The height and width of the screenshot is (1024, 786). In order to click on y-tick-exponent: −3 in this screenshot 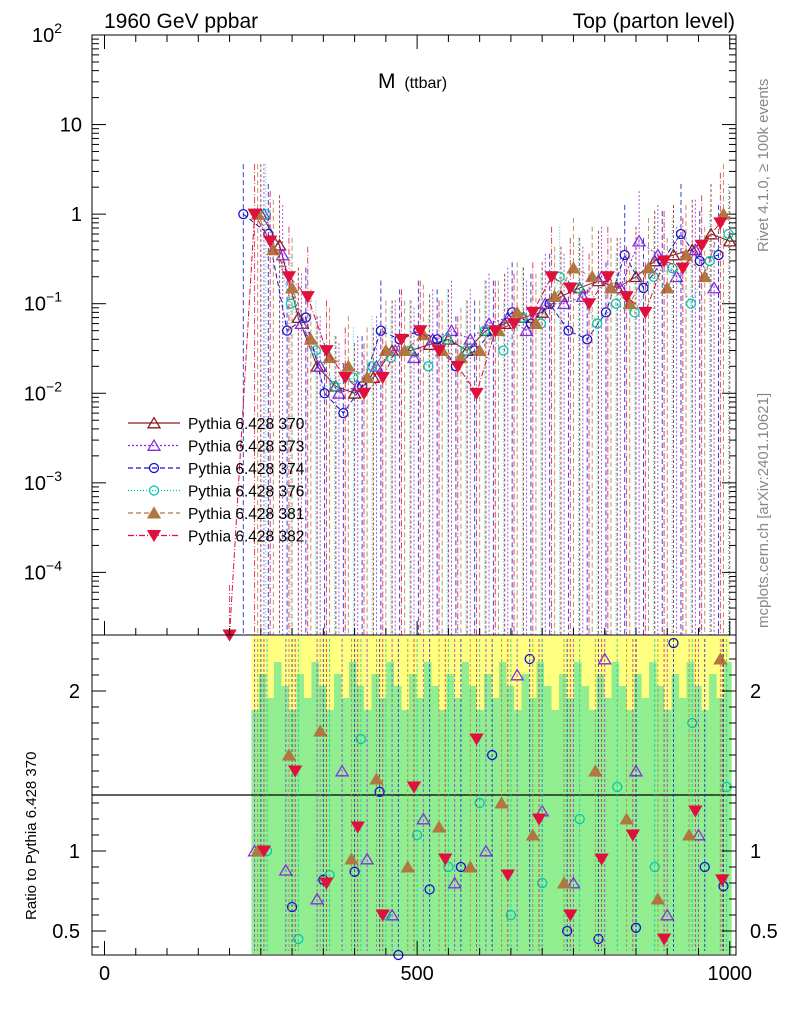, I will do `click(54, 476)`.